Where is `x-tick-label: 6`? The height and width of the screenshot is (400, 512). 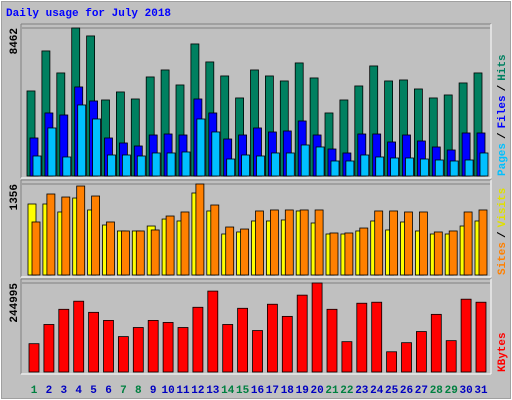
x-tick-label: 6 is located at coordinates (108, 391).